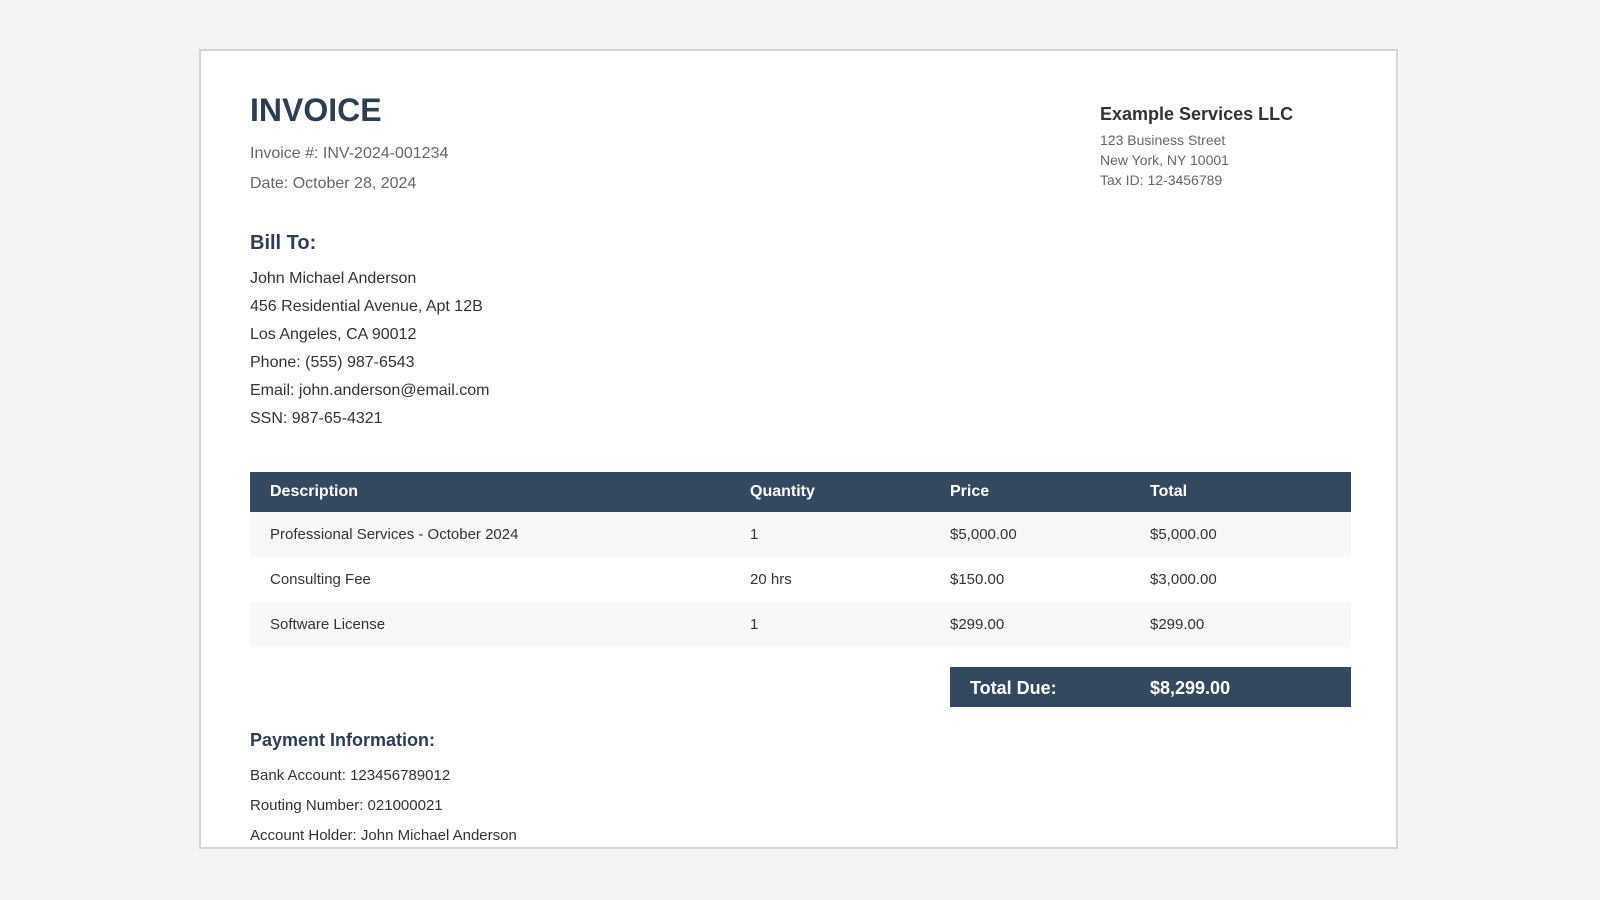 Image resolution: width=1600 pixels, height=900 pixels. Describe the element at coordinates (383, 835) in the screenshot. I see `payment-account-holder: Account Holder: John Michael Anderson` at that location.